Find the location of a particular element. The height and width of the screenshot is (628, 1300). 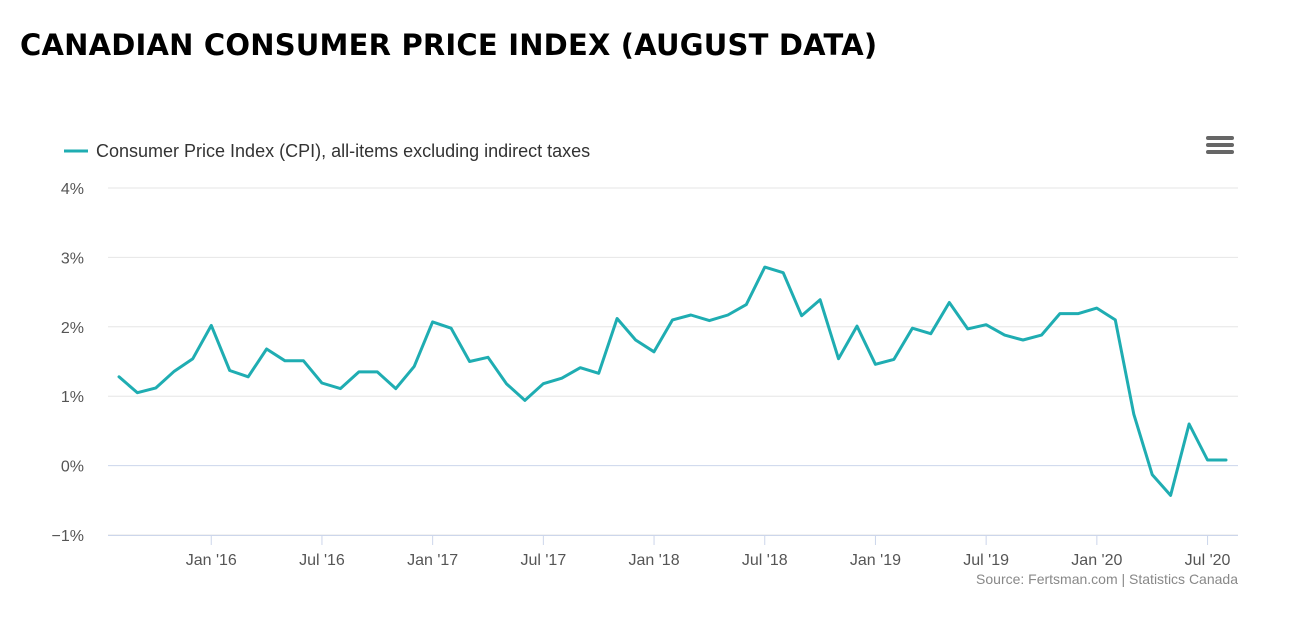

x-tick-label: Jul '18 is located at coordinates (765, 560).